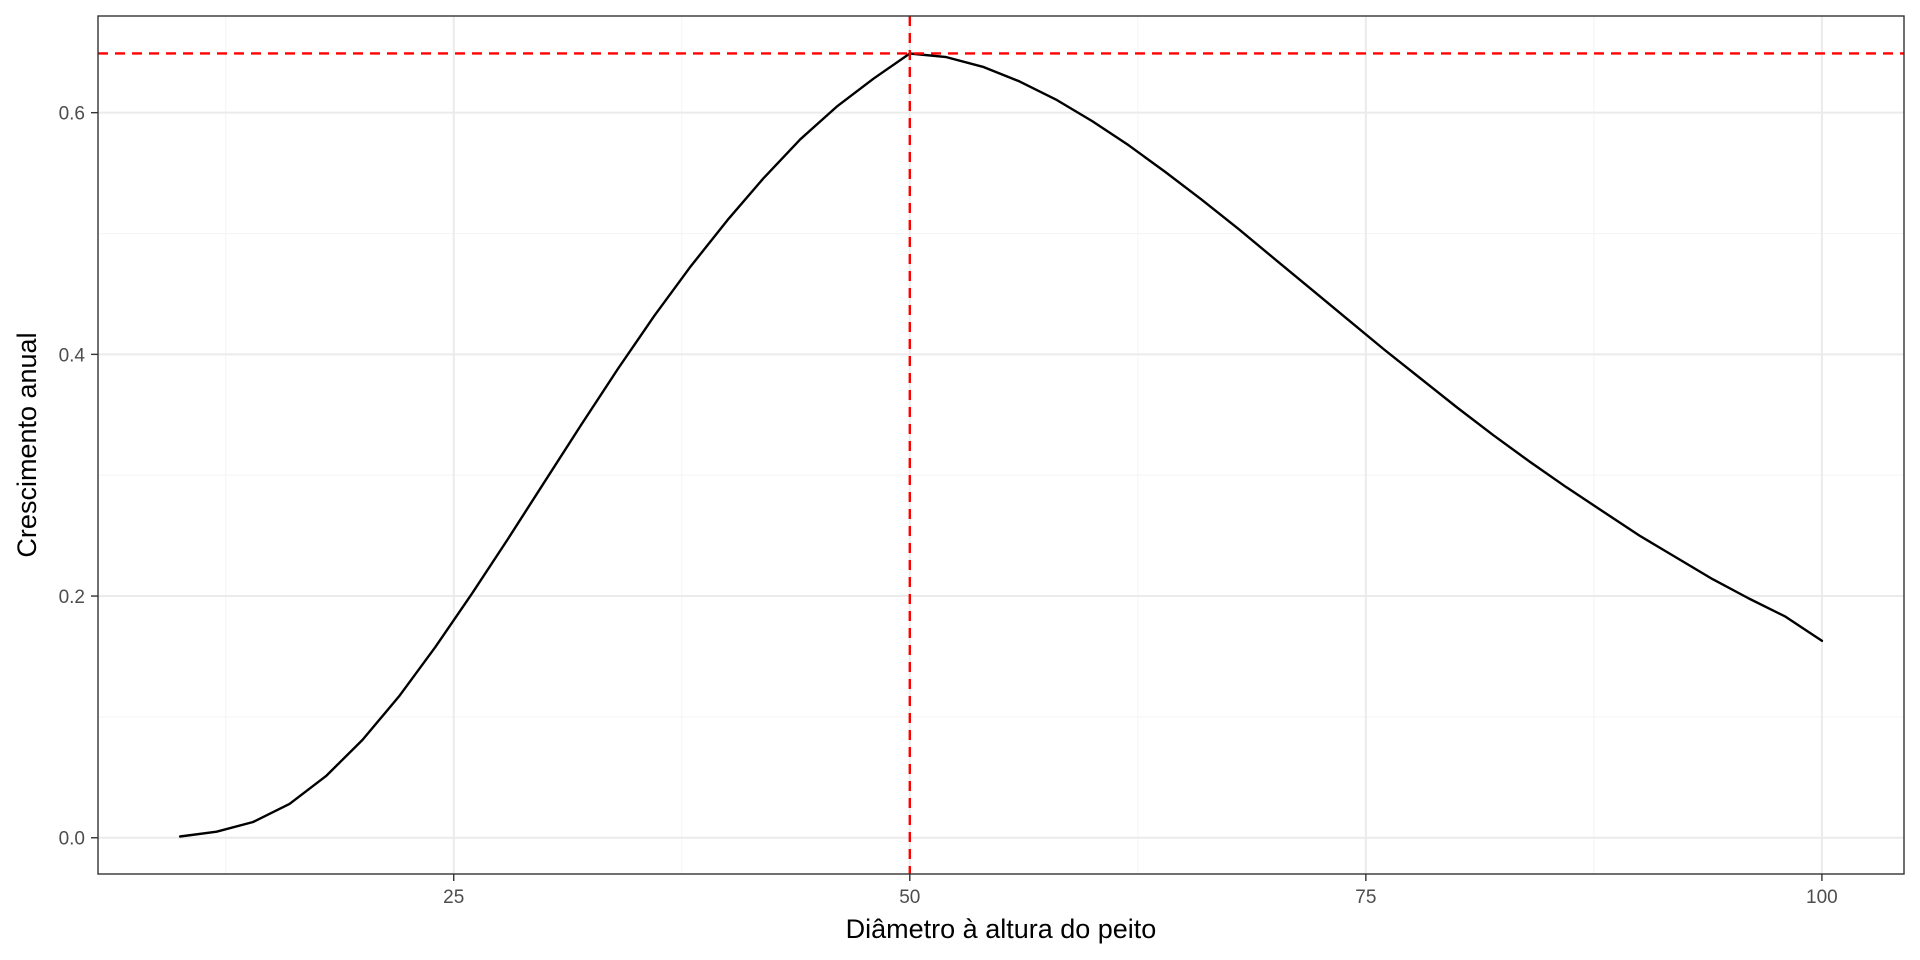 This screenshot has width=1920, height=960. Describe the element at coordinates (72, 355) in the screenshot. I see `y-tick-label: 0.4` at that location.